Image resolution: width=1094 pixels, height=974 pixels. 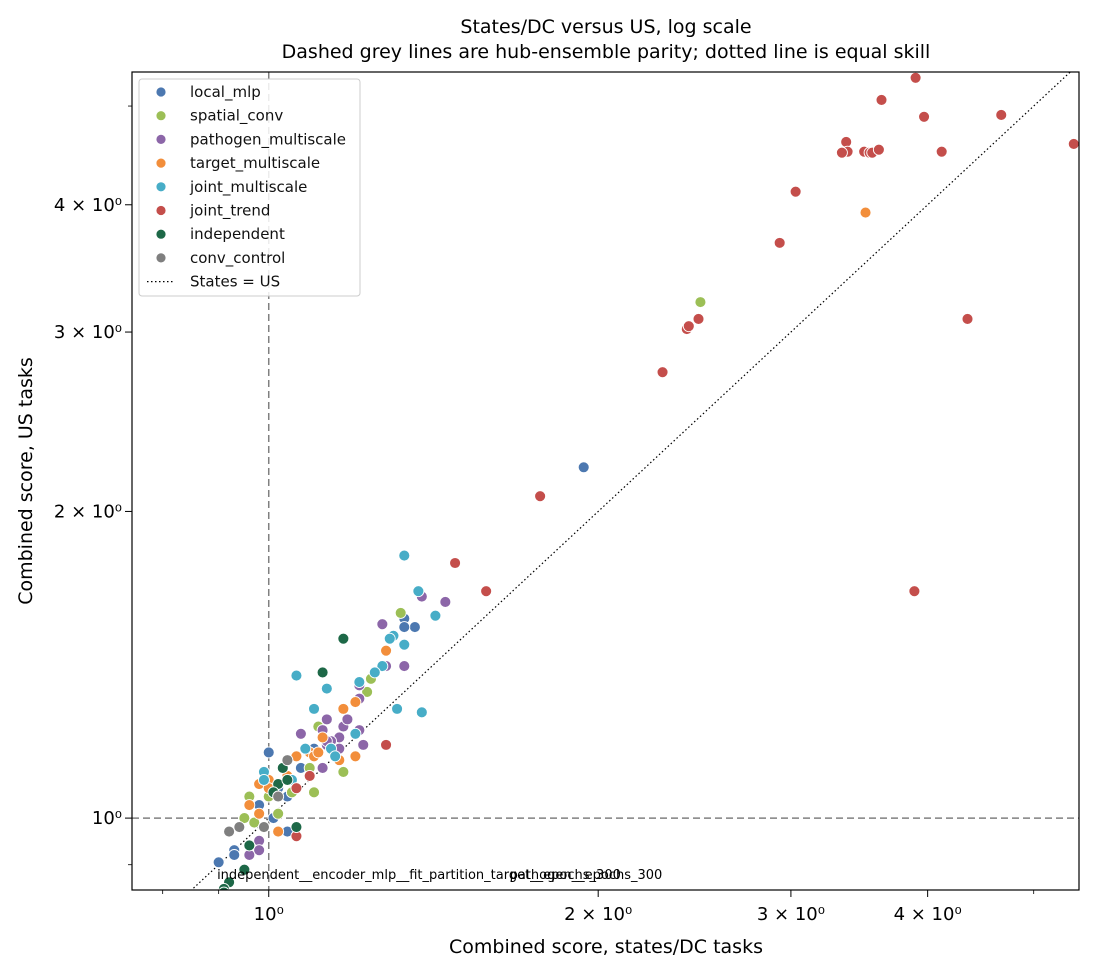 I want to click on x-tick-label: 3 × 10⁰, so click(x=791, y=914).